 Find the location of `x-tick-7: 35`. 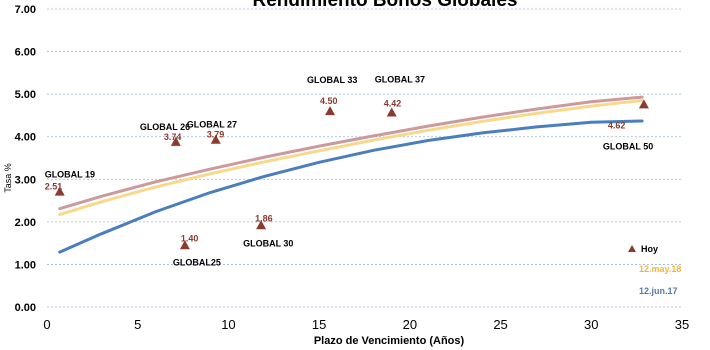

x-tick-7: 35 is located at coordinates (682, 324).